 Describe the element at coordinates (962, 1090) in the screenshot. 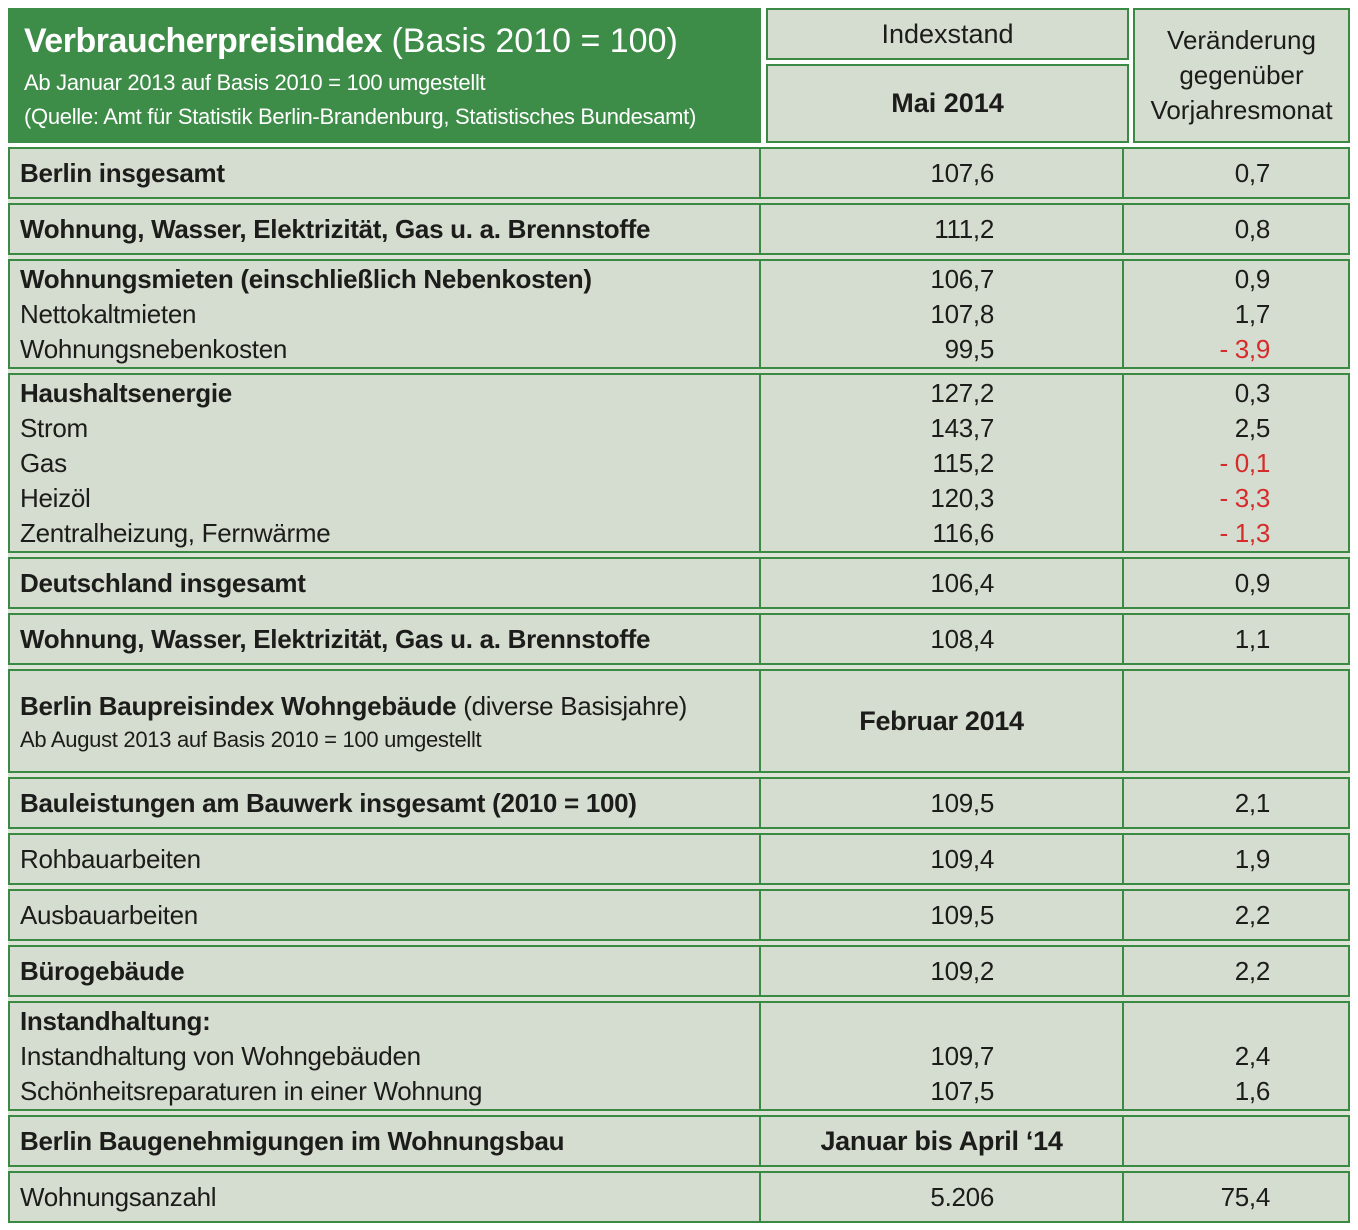

I see `index-value: 107,5` at that location.